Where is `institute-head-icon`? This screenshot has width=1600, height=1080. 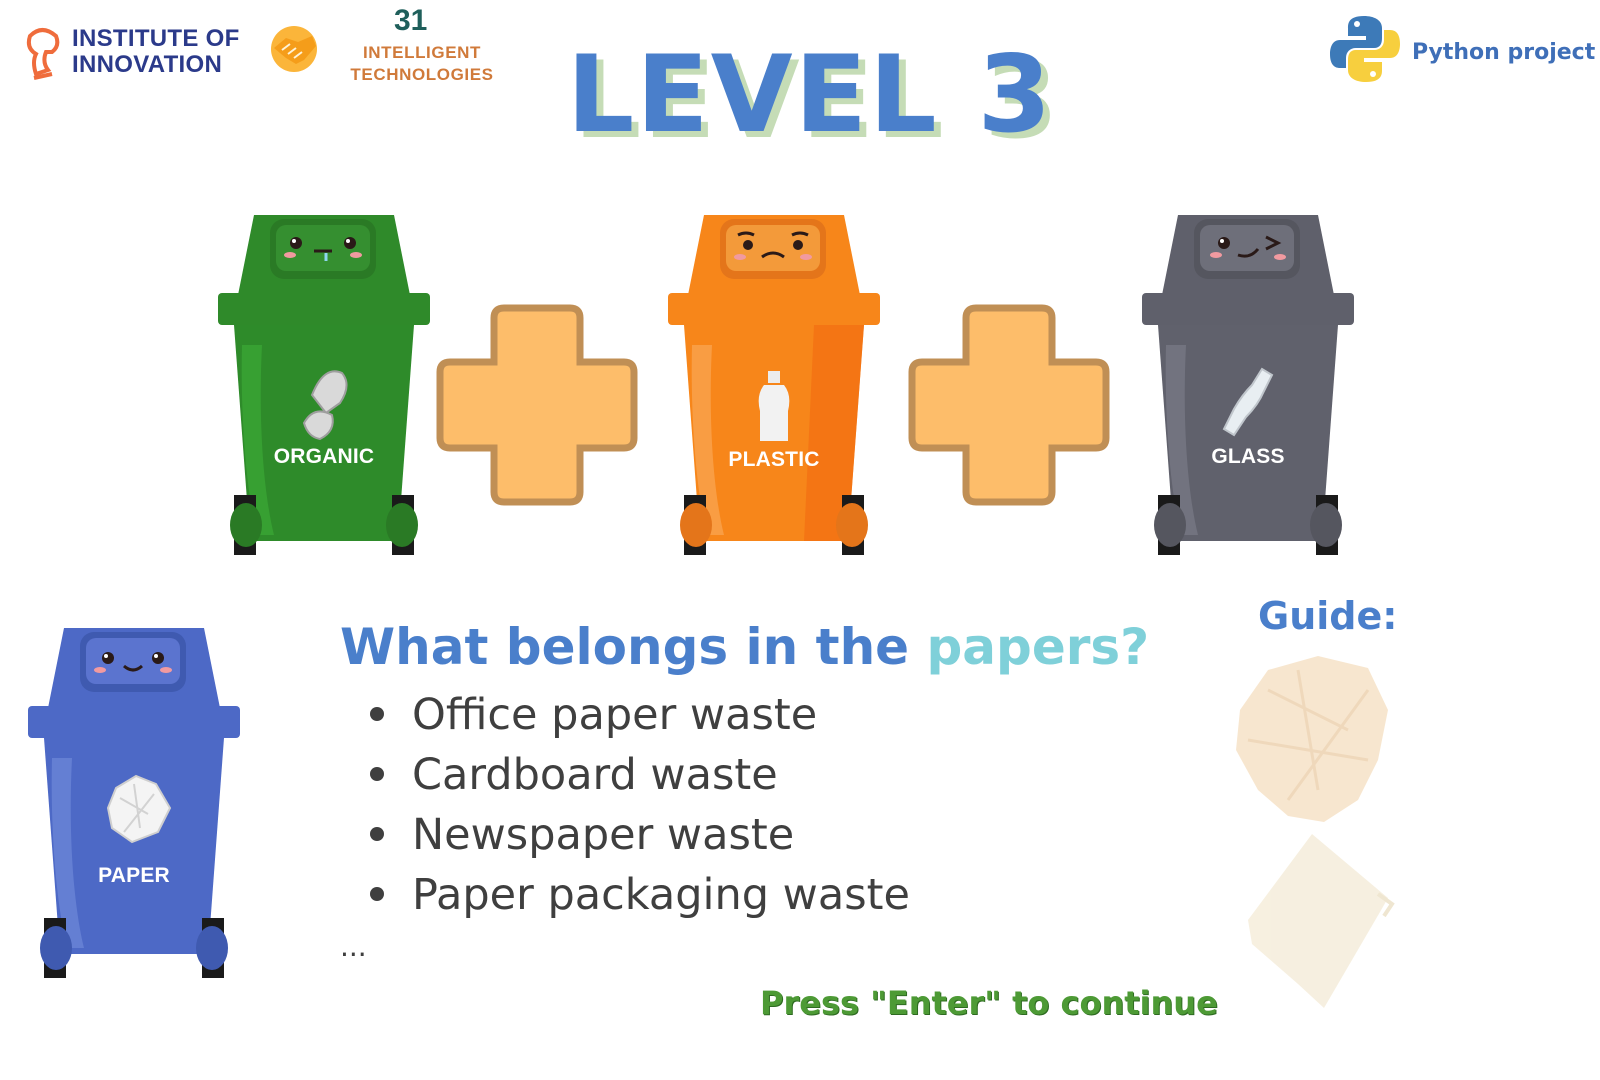 institute-head-icon is located at coordinates (43, 54).